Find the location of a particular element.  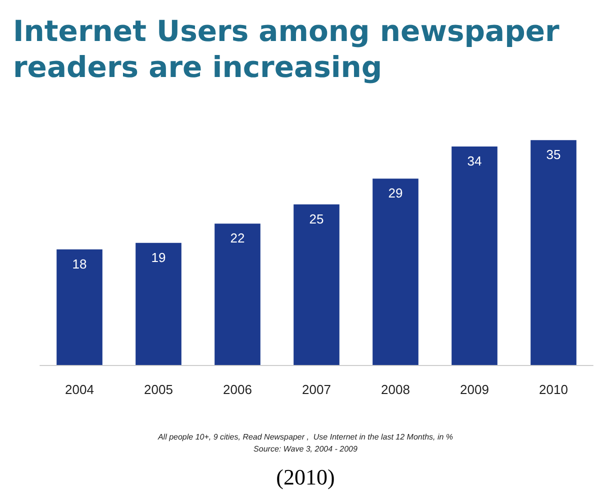

data-label: 29 is located at coordinates (395, 193).